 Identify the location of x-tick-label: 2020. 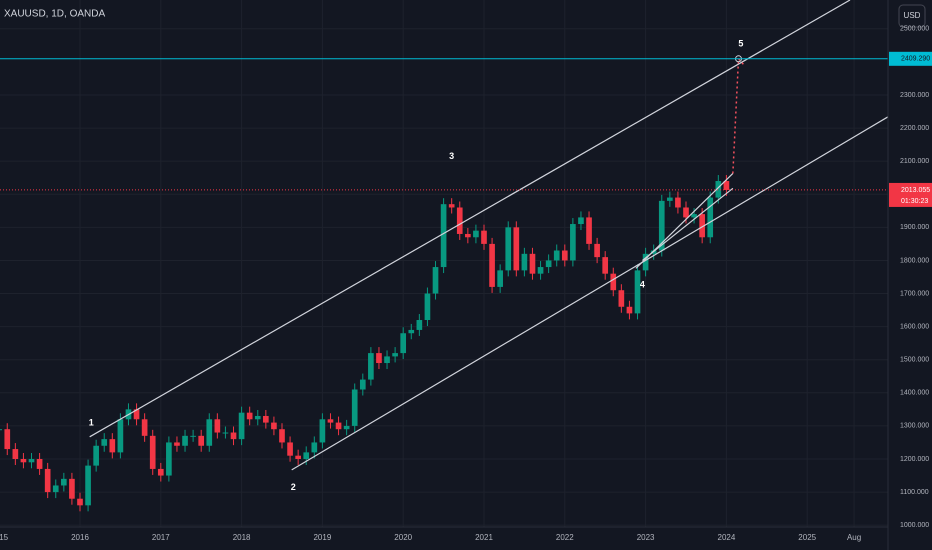
(403, 537).